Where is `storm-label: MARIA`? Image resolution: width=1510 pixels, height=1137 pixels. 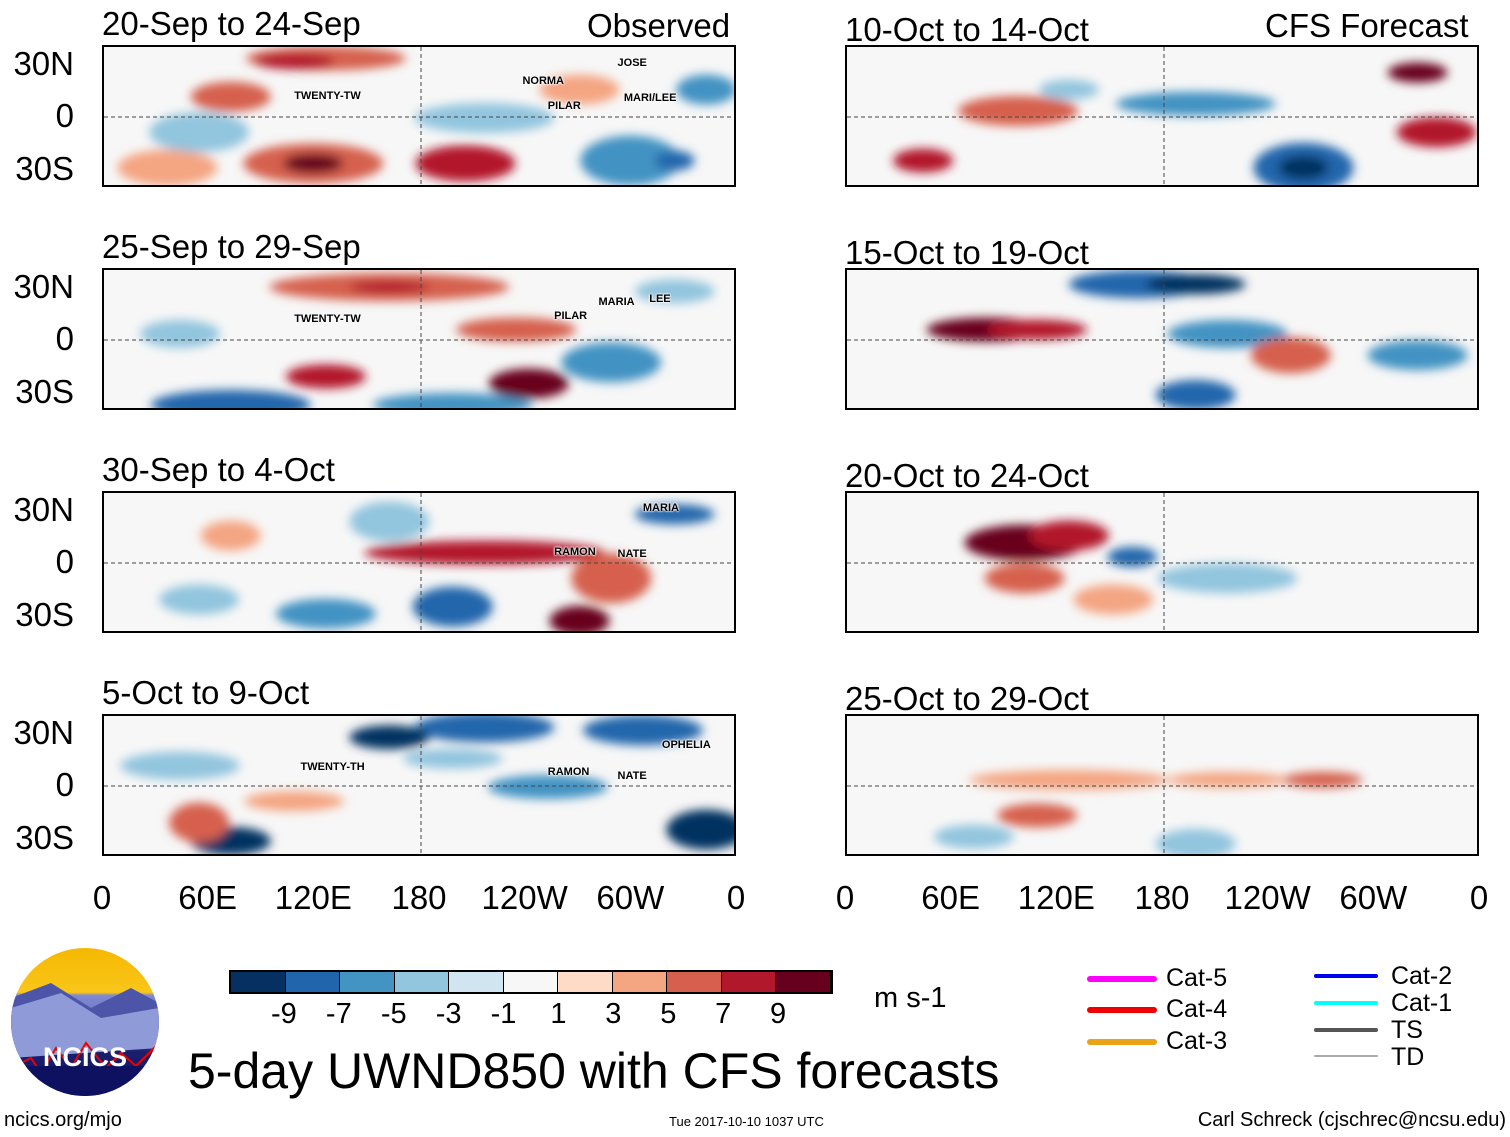
storm-label: MARIA is located at coordinates (616, 301).